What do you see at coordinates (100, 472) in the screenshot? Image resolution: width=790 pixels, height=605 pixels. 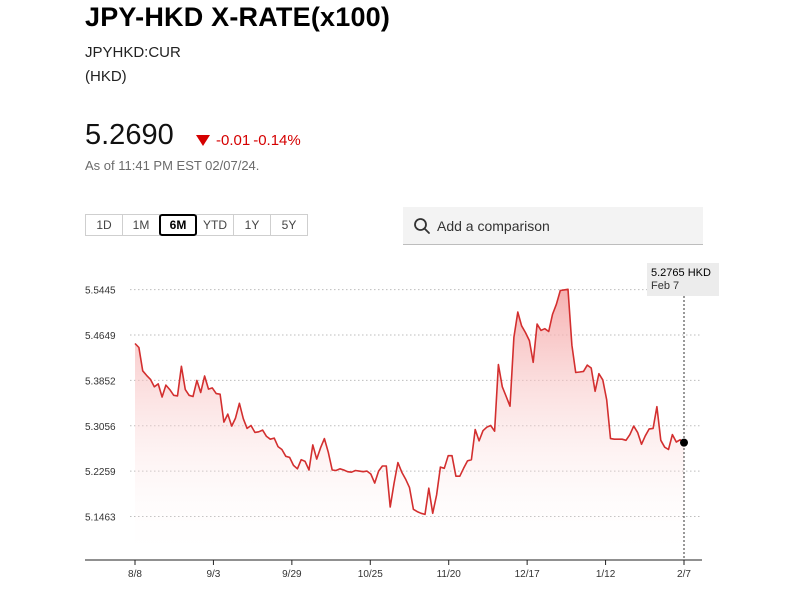 I see `y-tick-label: 5.2259` at bounding box center [100, 472].